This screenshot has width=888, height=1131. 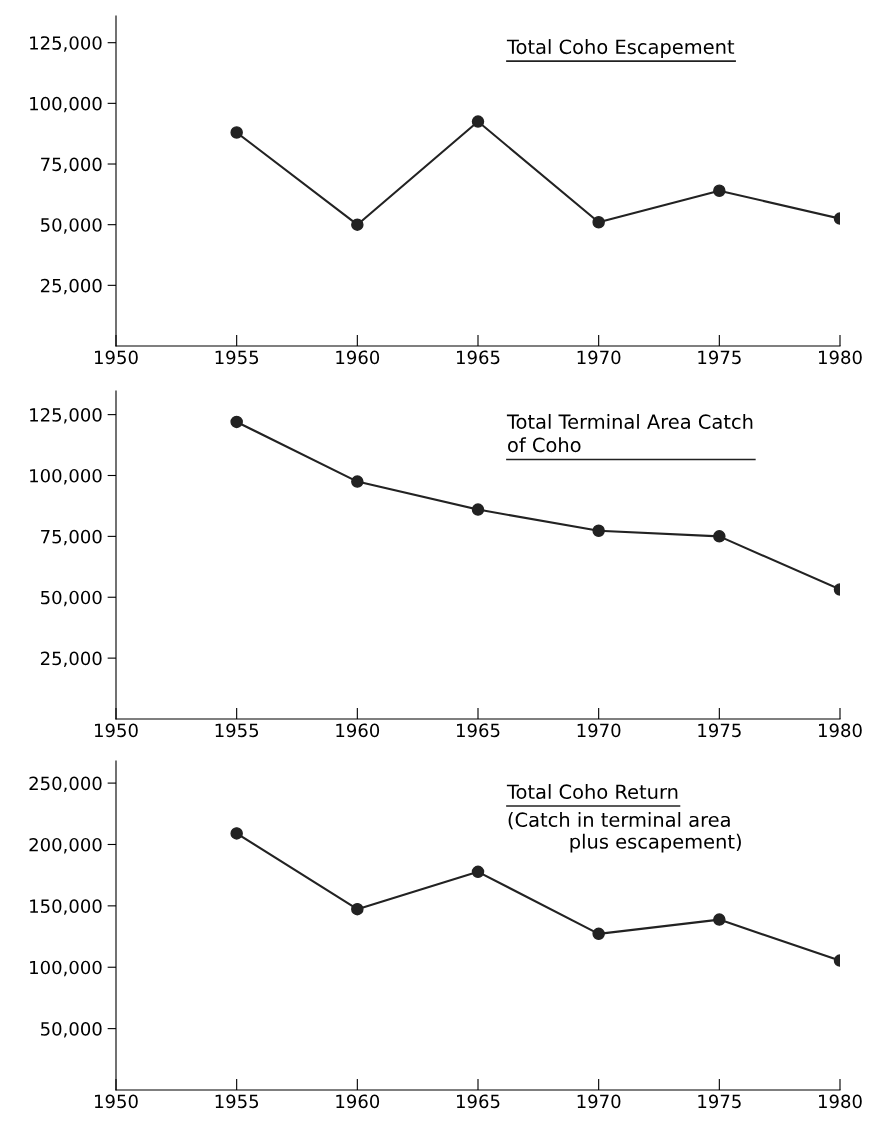 I want to click on y-tick-label: 150,000, so click(x=66, y=907).